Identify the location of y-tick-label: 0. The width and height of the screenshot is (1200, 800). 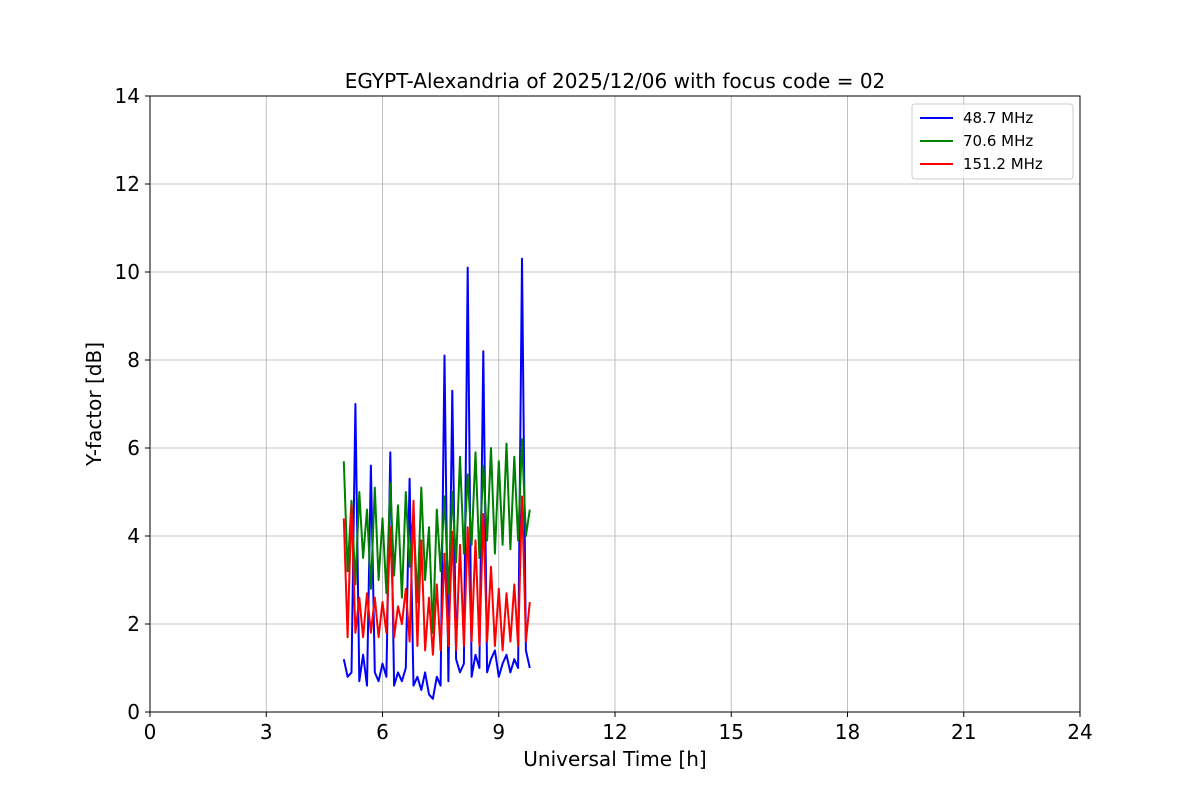
(133, 712).